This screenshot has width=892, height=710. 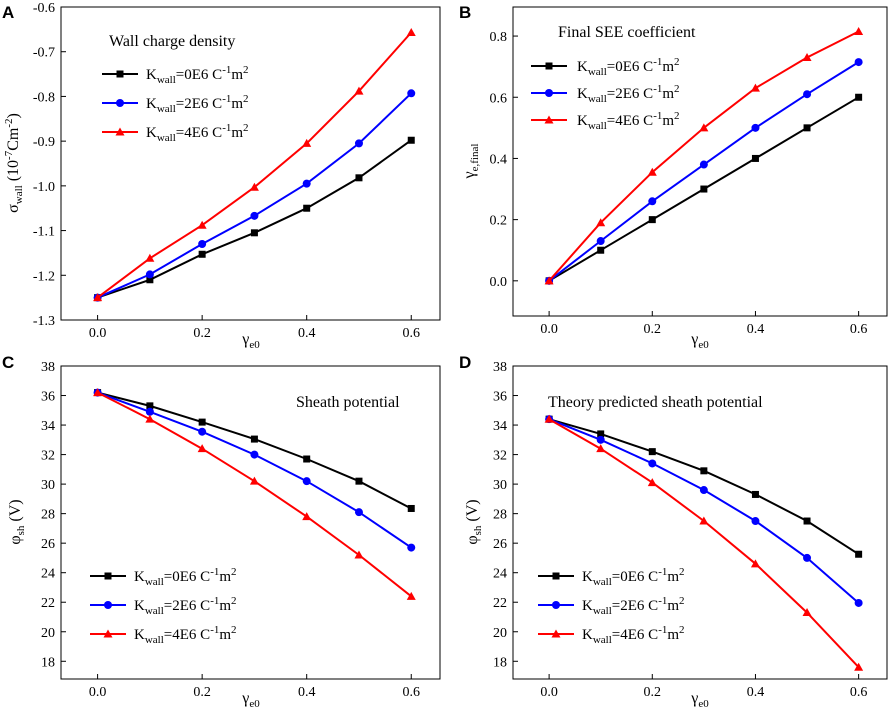 I want to click on y-tick-label: 34, so click(x=48, y=426).